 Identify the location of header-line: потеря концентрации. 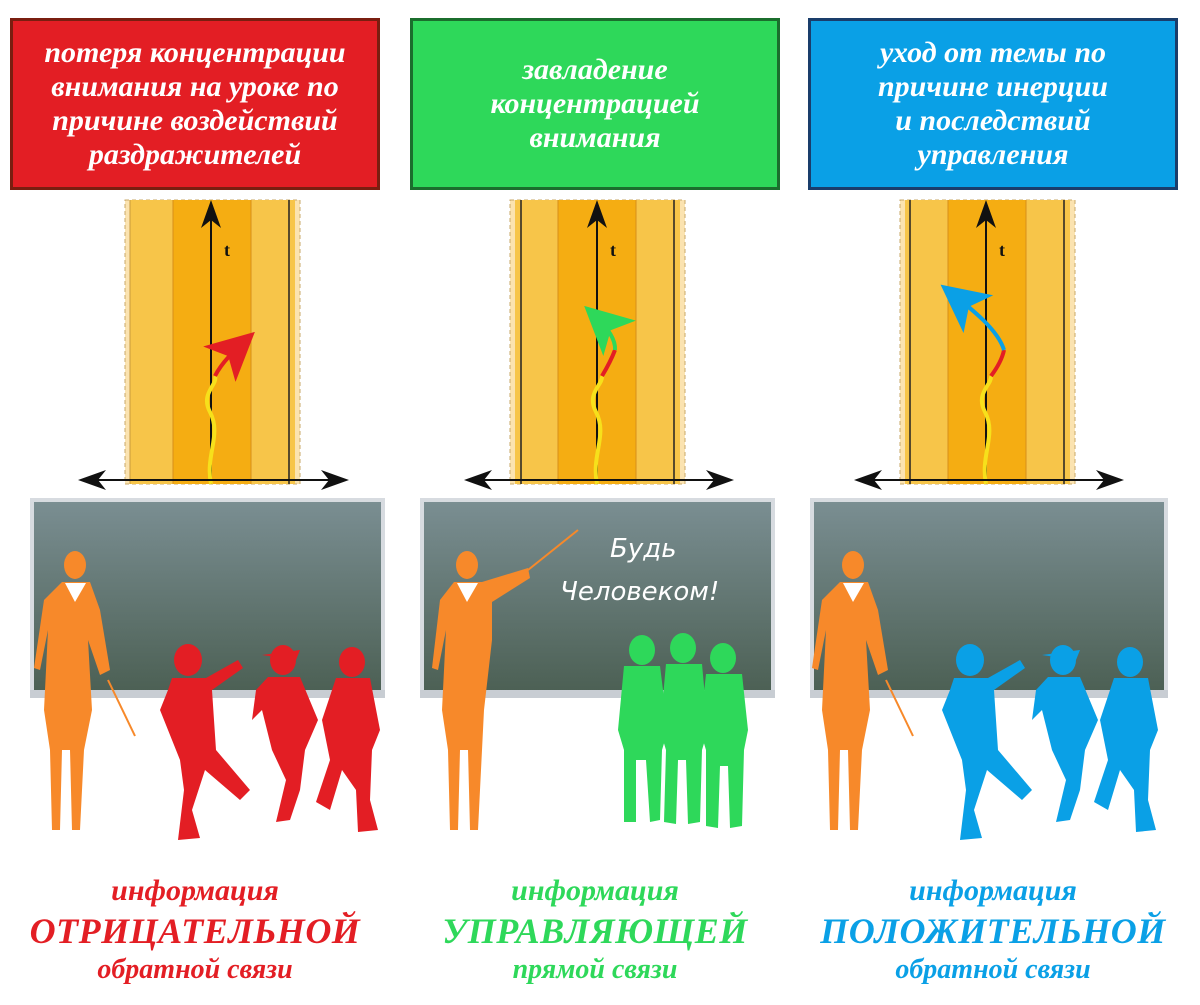
(195, 52).